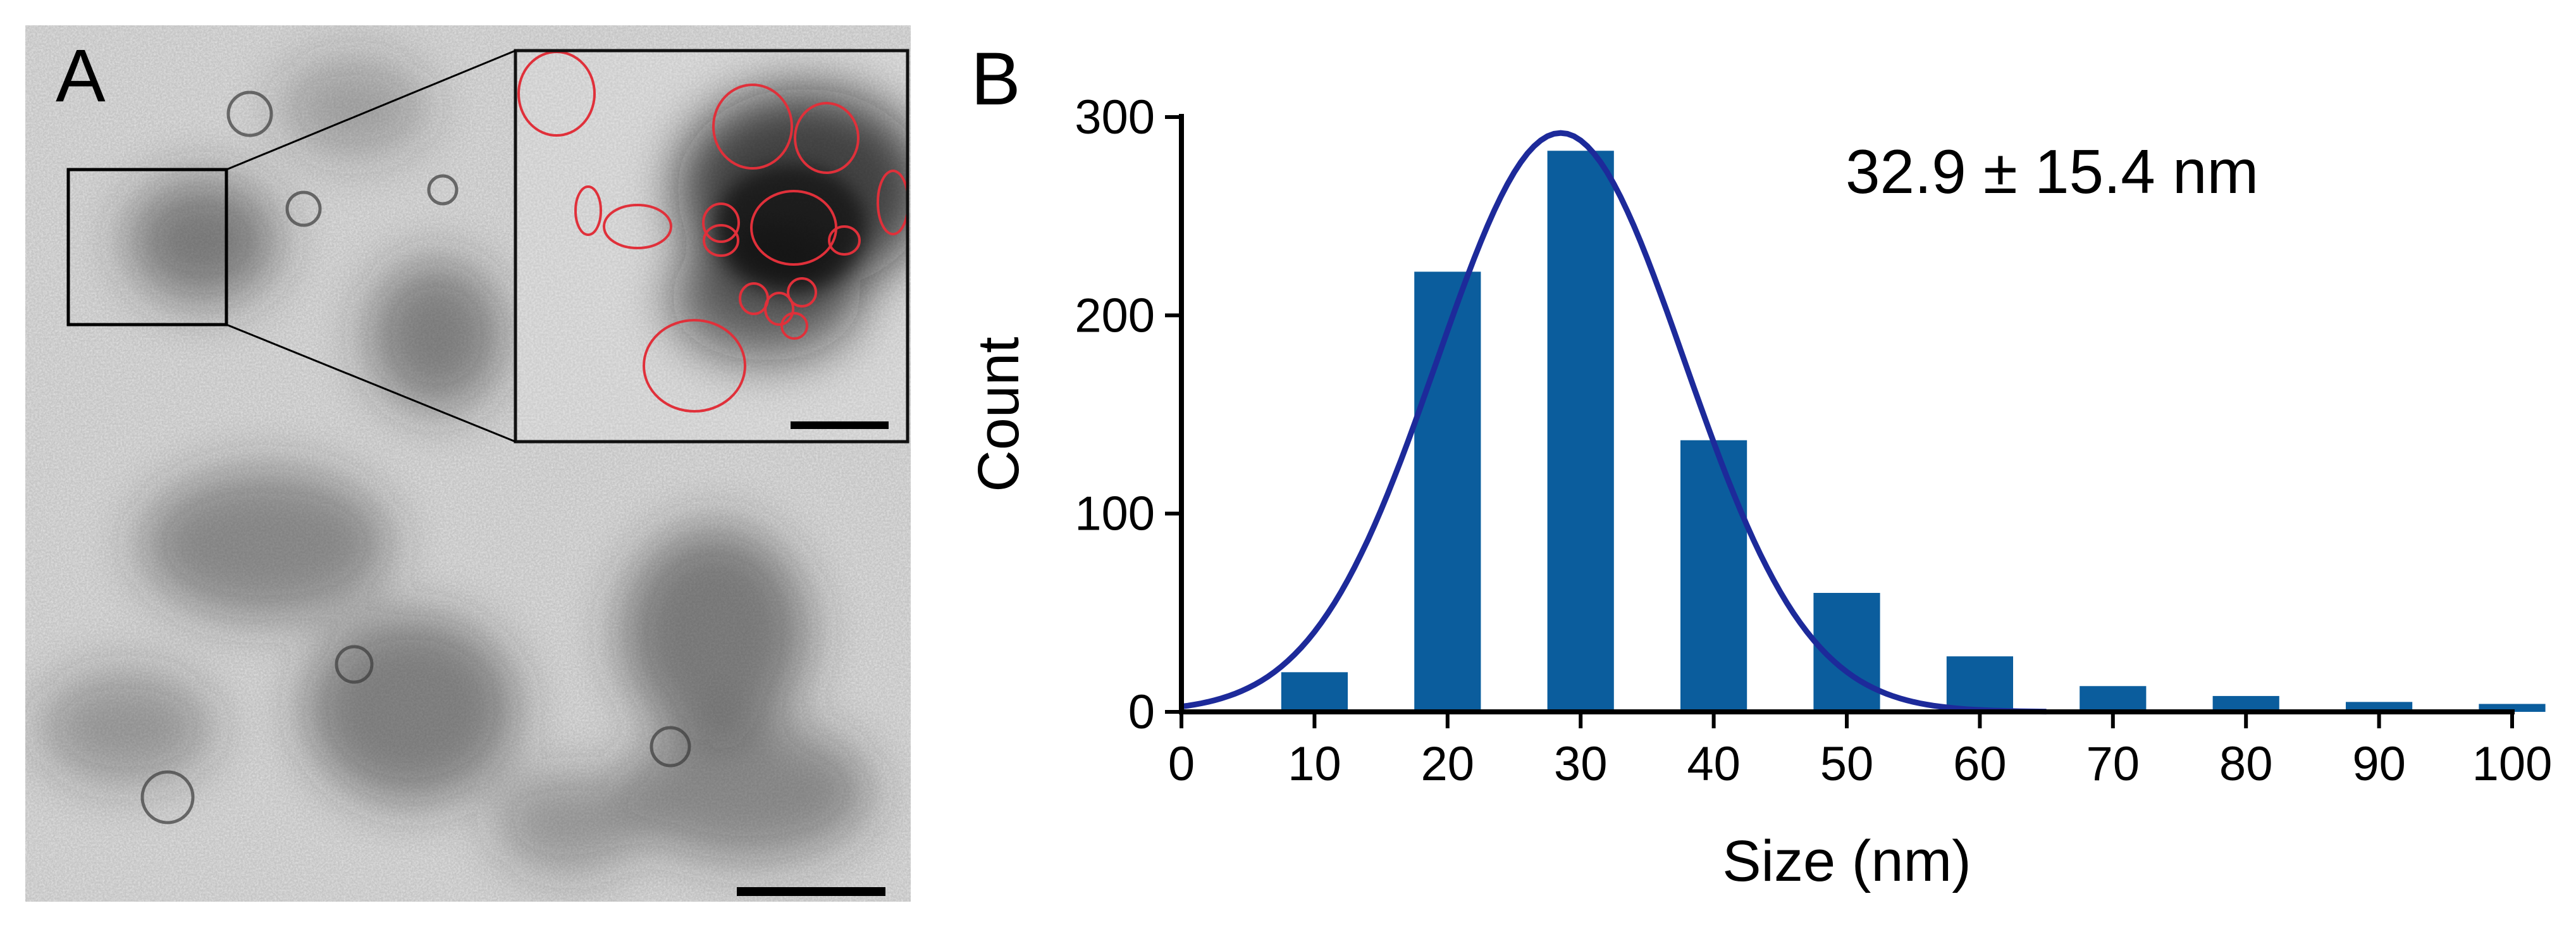 The height and width of the screenshot is (927, 2576). I want to click on y-tick-labels: 0 100 200 300, so click(1115, 414).